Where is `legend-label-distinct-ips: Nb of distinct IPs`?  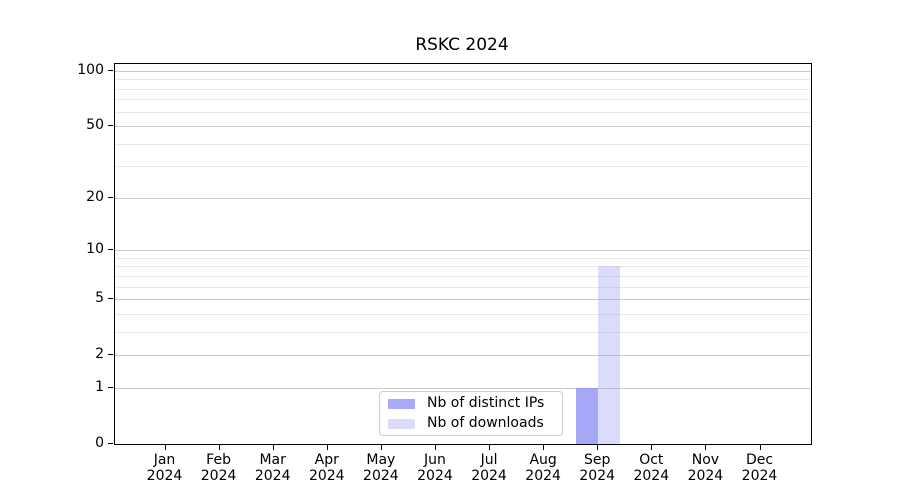 legend-label-distinct-ips: Nb of distinct IPs is located at coordinates (486, 403).